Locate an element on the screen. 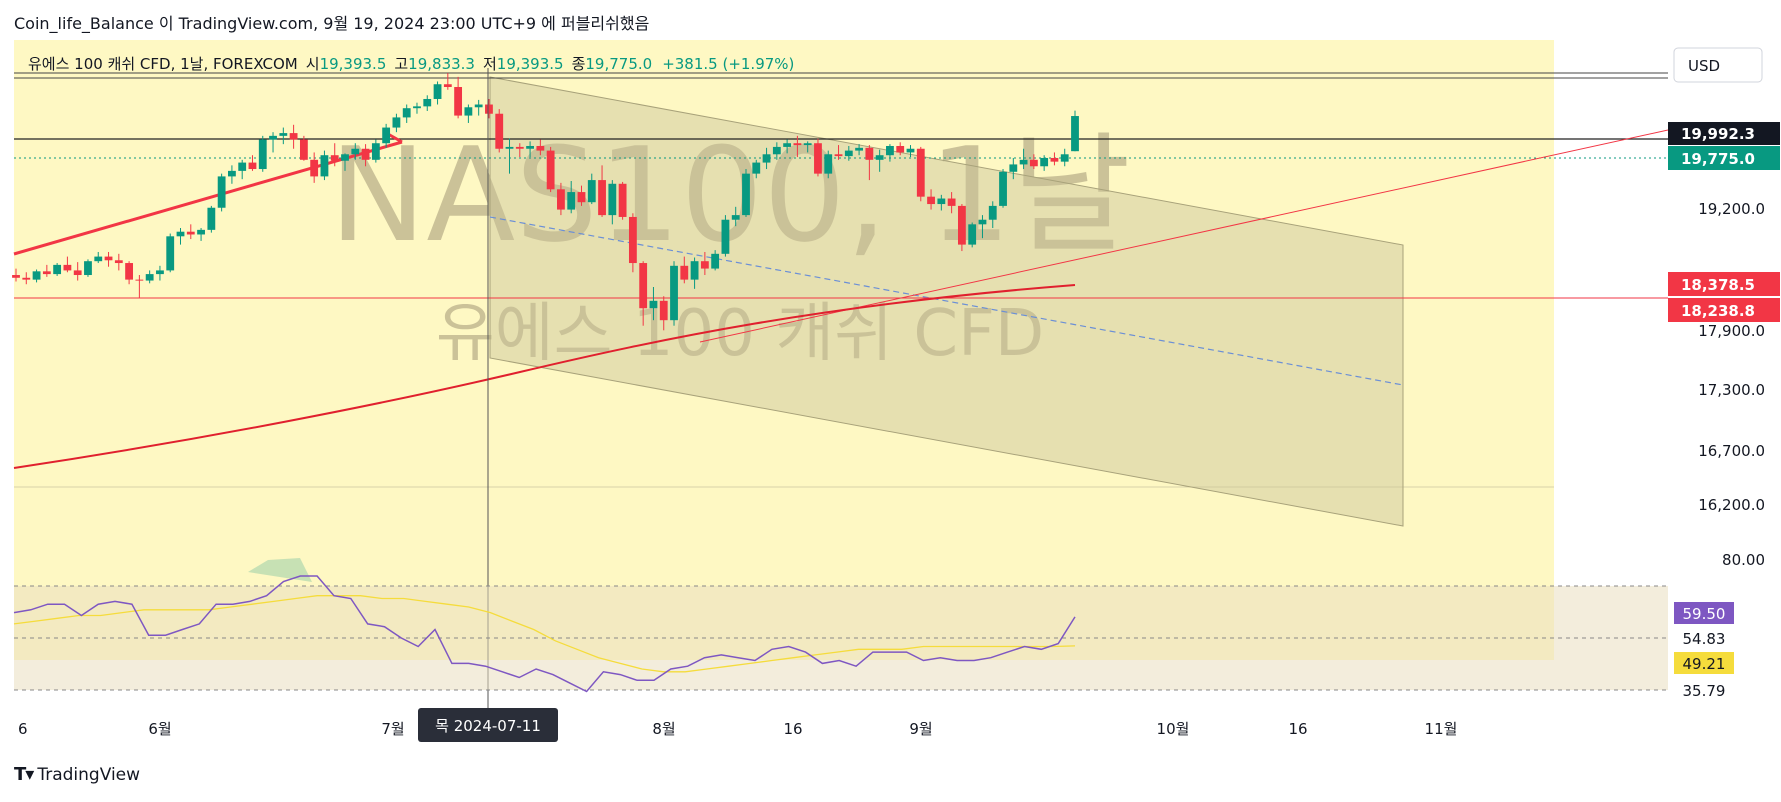 This screenshot has width=1781, height=802. crosshair-date-label is located at coordinates (488, 725).